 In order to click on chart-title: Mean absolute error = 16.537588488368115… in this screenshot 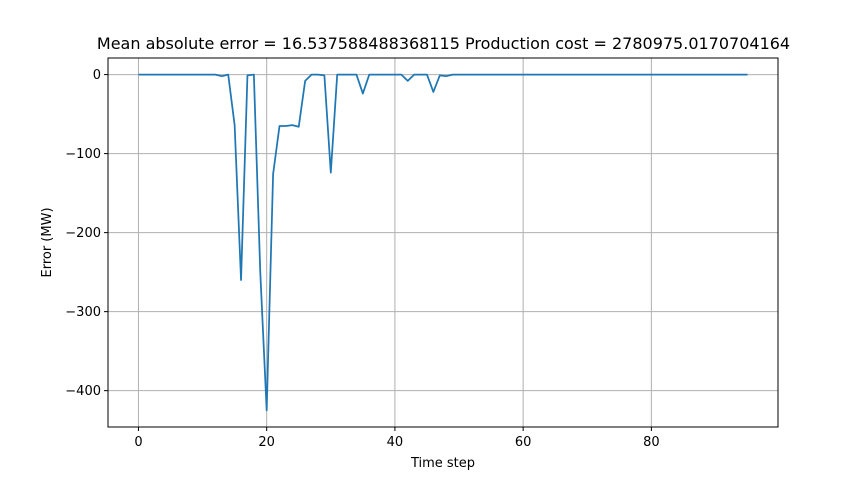, I will do `click(443, 43)`.